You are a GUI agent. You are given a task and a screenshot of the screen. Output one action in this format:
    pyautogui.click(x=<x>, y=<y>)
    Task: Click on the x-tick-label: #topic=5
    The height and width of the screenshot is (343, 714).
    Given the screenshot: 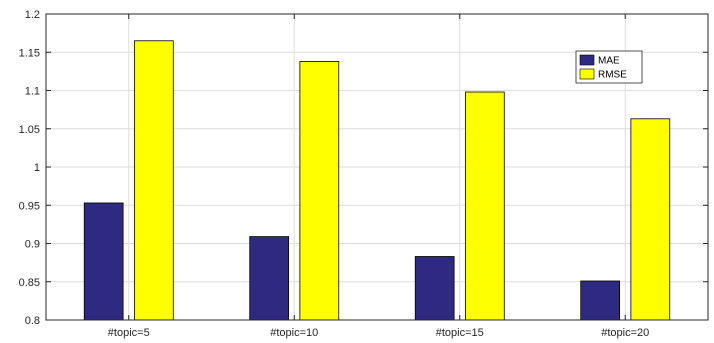 What is the action you would take?
    pyautogui.click(x=129, y=333)
    